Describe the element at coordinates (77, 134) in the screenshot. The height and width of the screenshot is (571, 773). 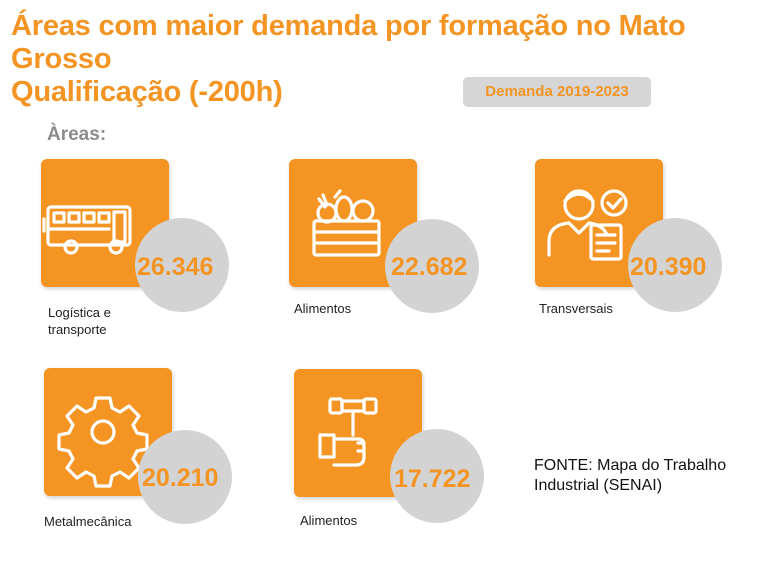
I see `areas-label: Àreas:` at that location.